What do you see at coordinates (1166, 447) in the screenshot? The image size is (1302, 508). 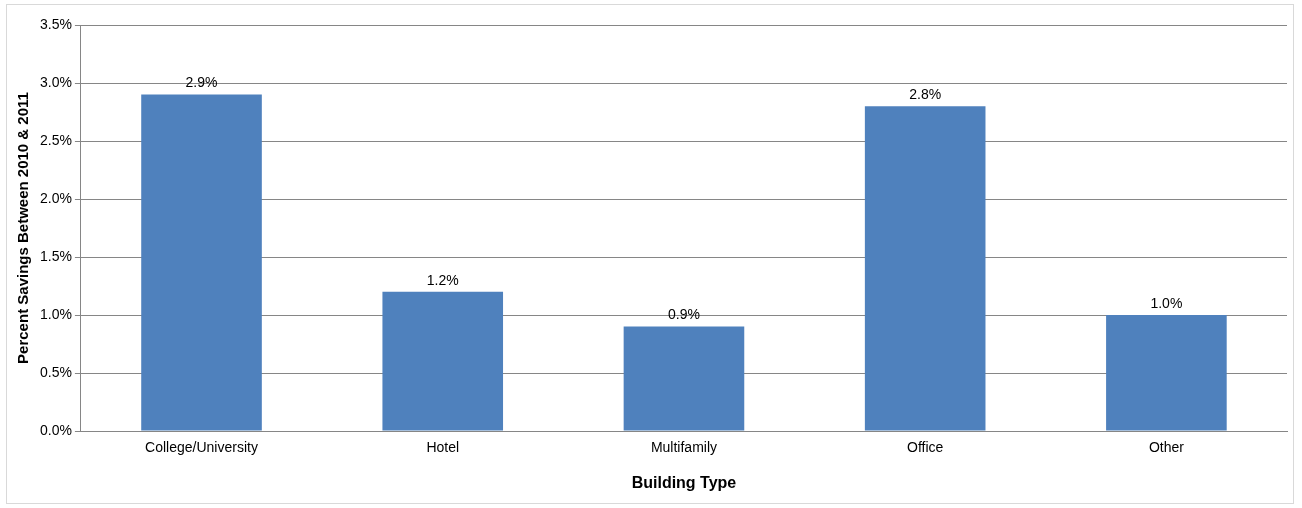 I see `x-tick-label: Other` at bounding box center [1166, 447].